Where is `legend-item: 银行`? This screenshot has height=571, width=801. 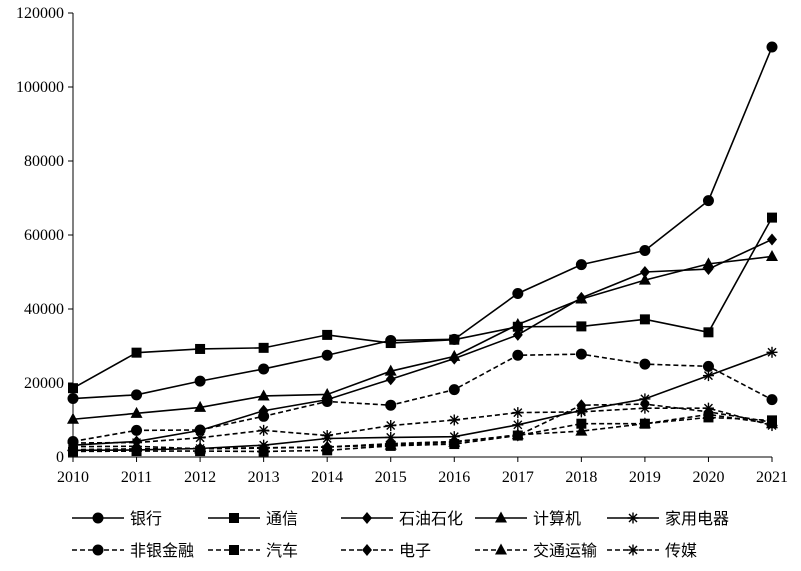
legend-item: 银行 is located at coordinates (117, 518).